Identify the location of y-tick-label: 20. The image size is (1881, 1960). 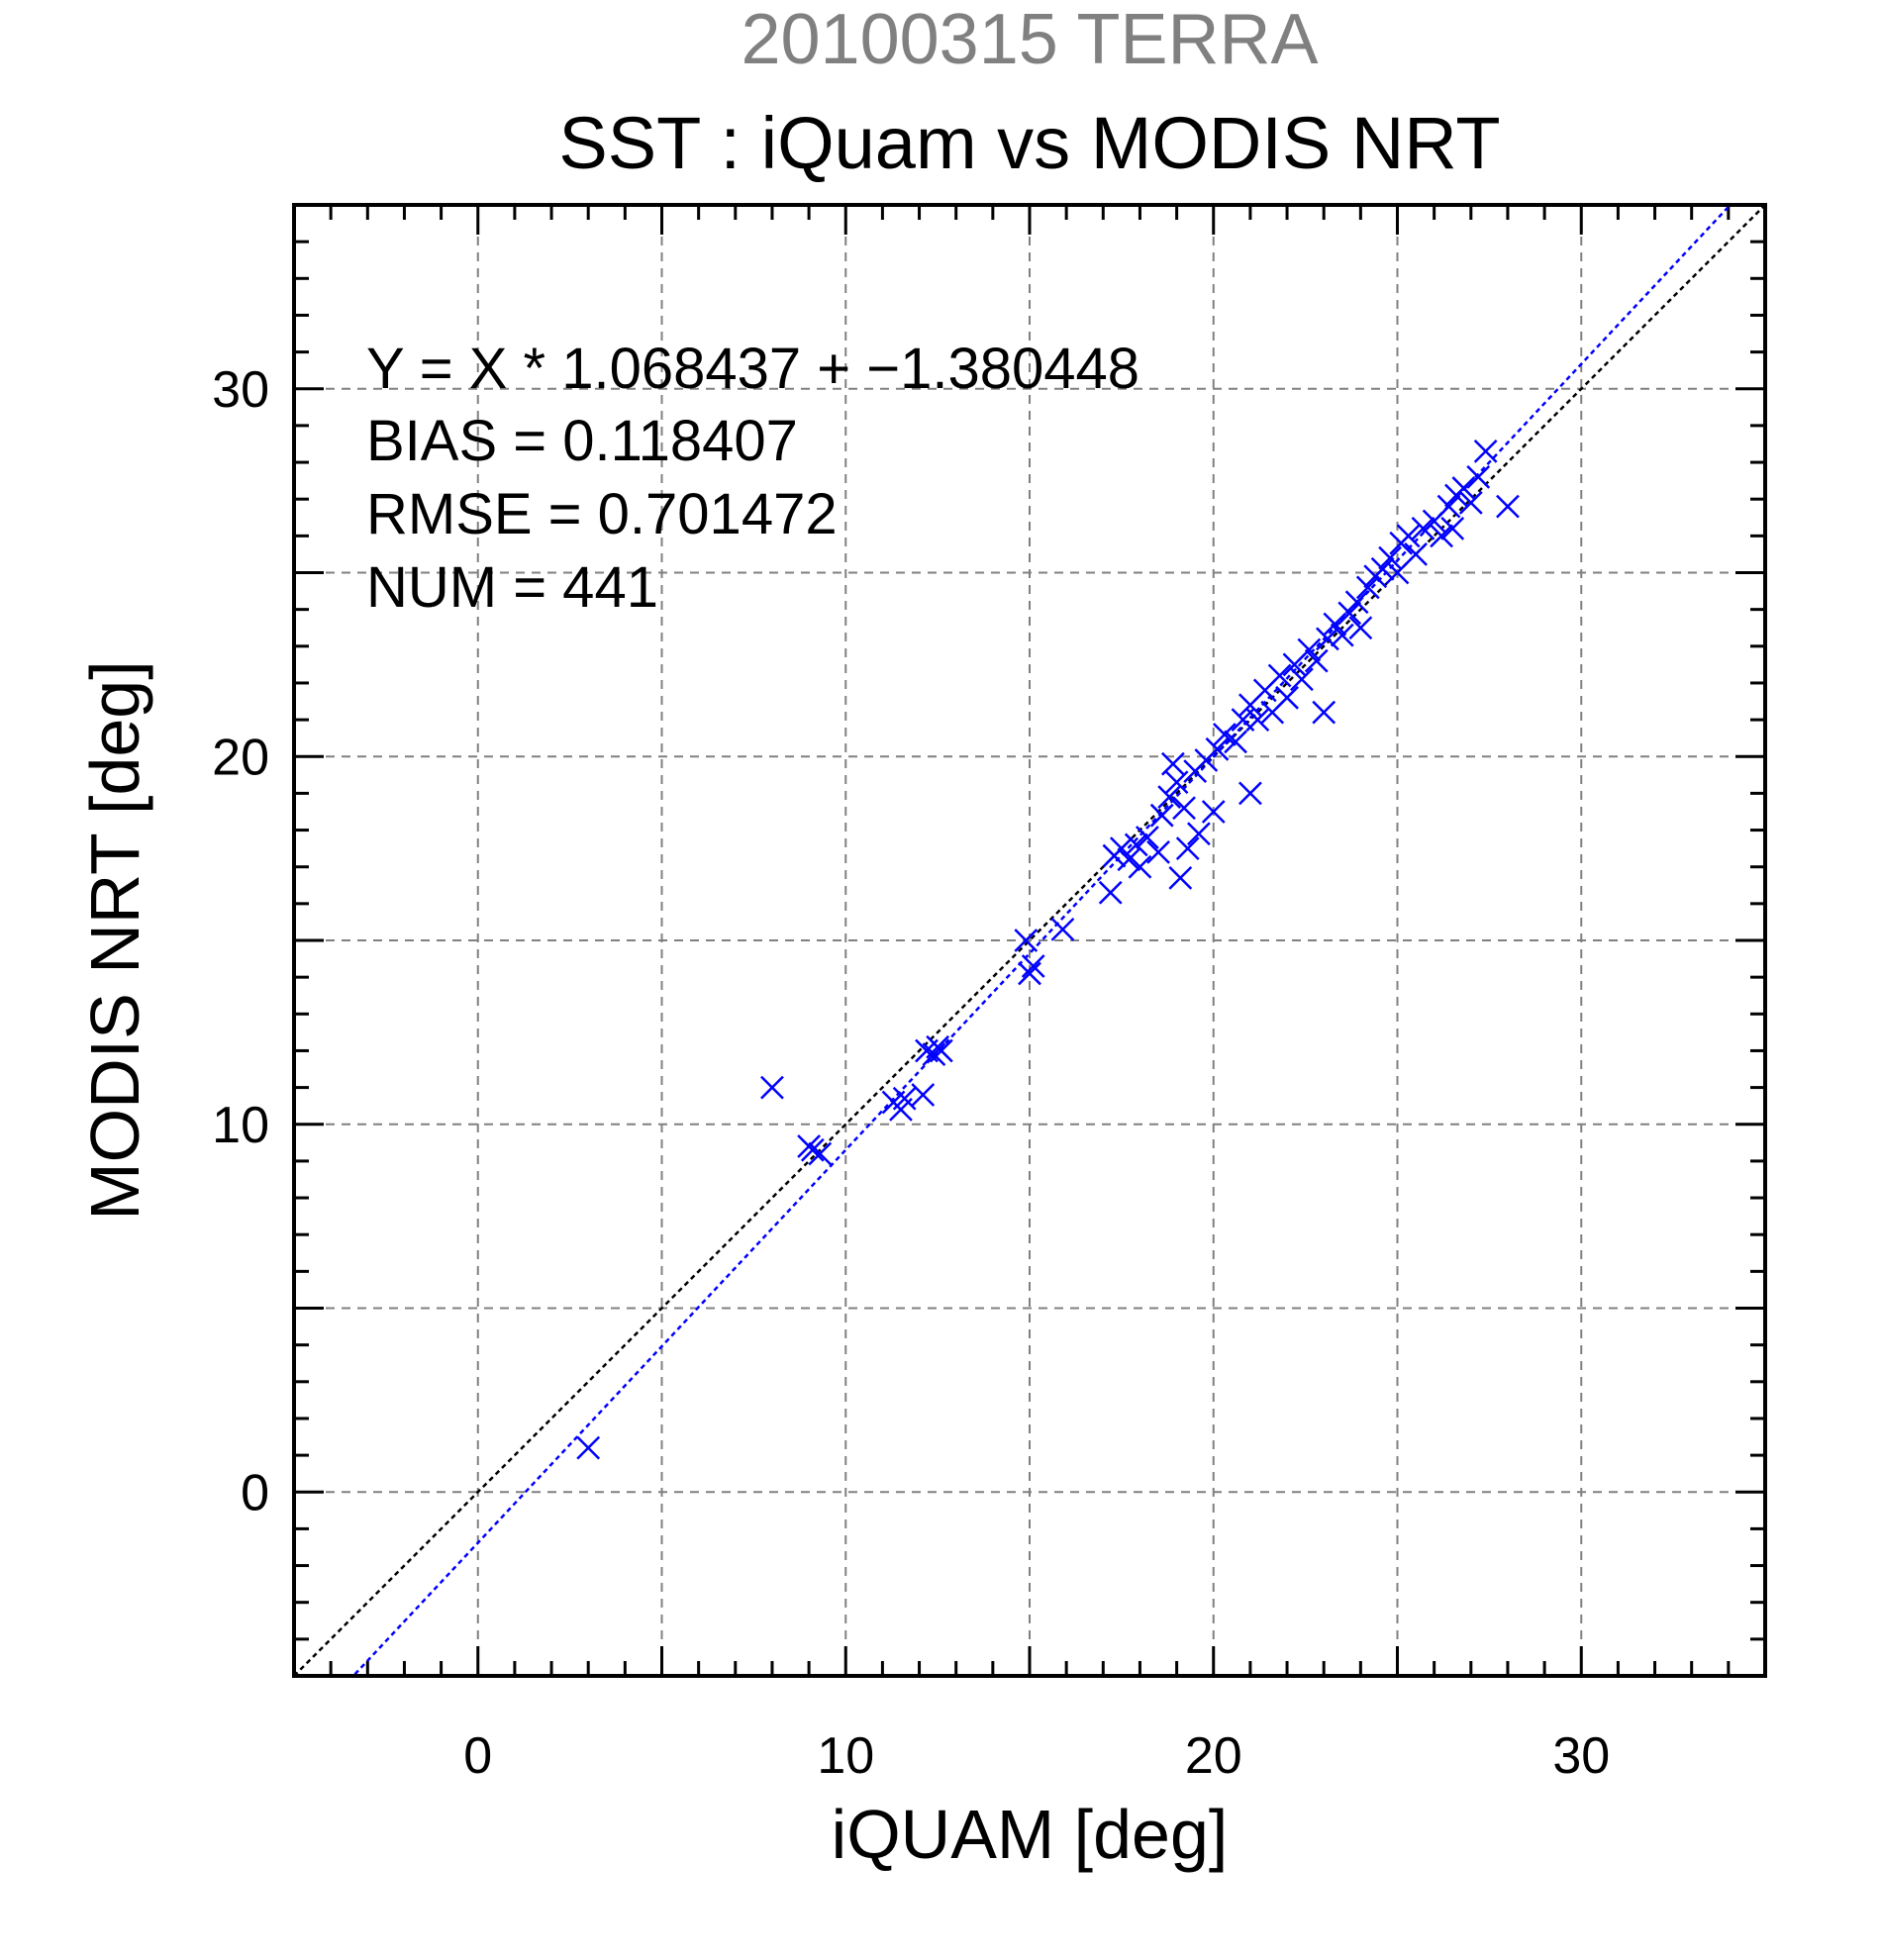
(241, 757).